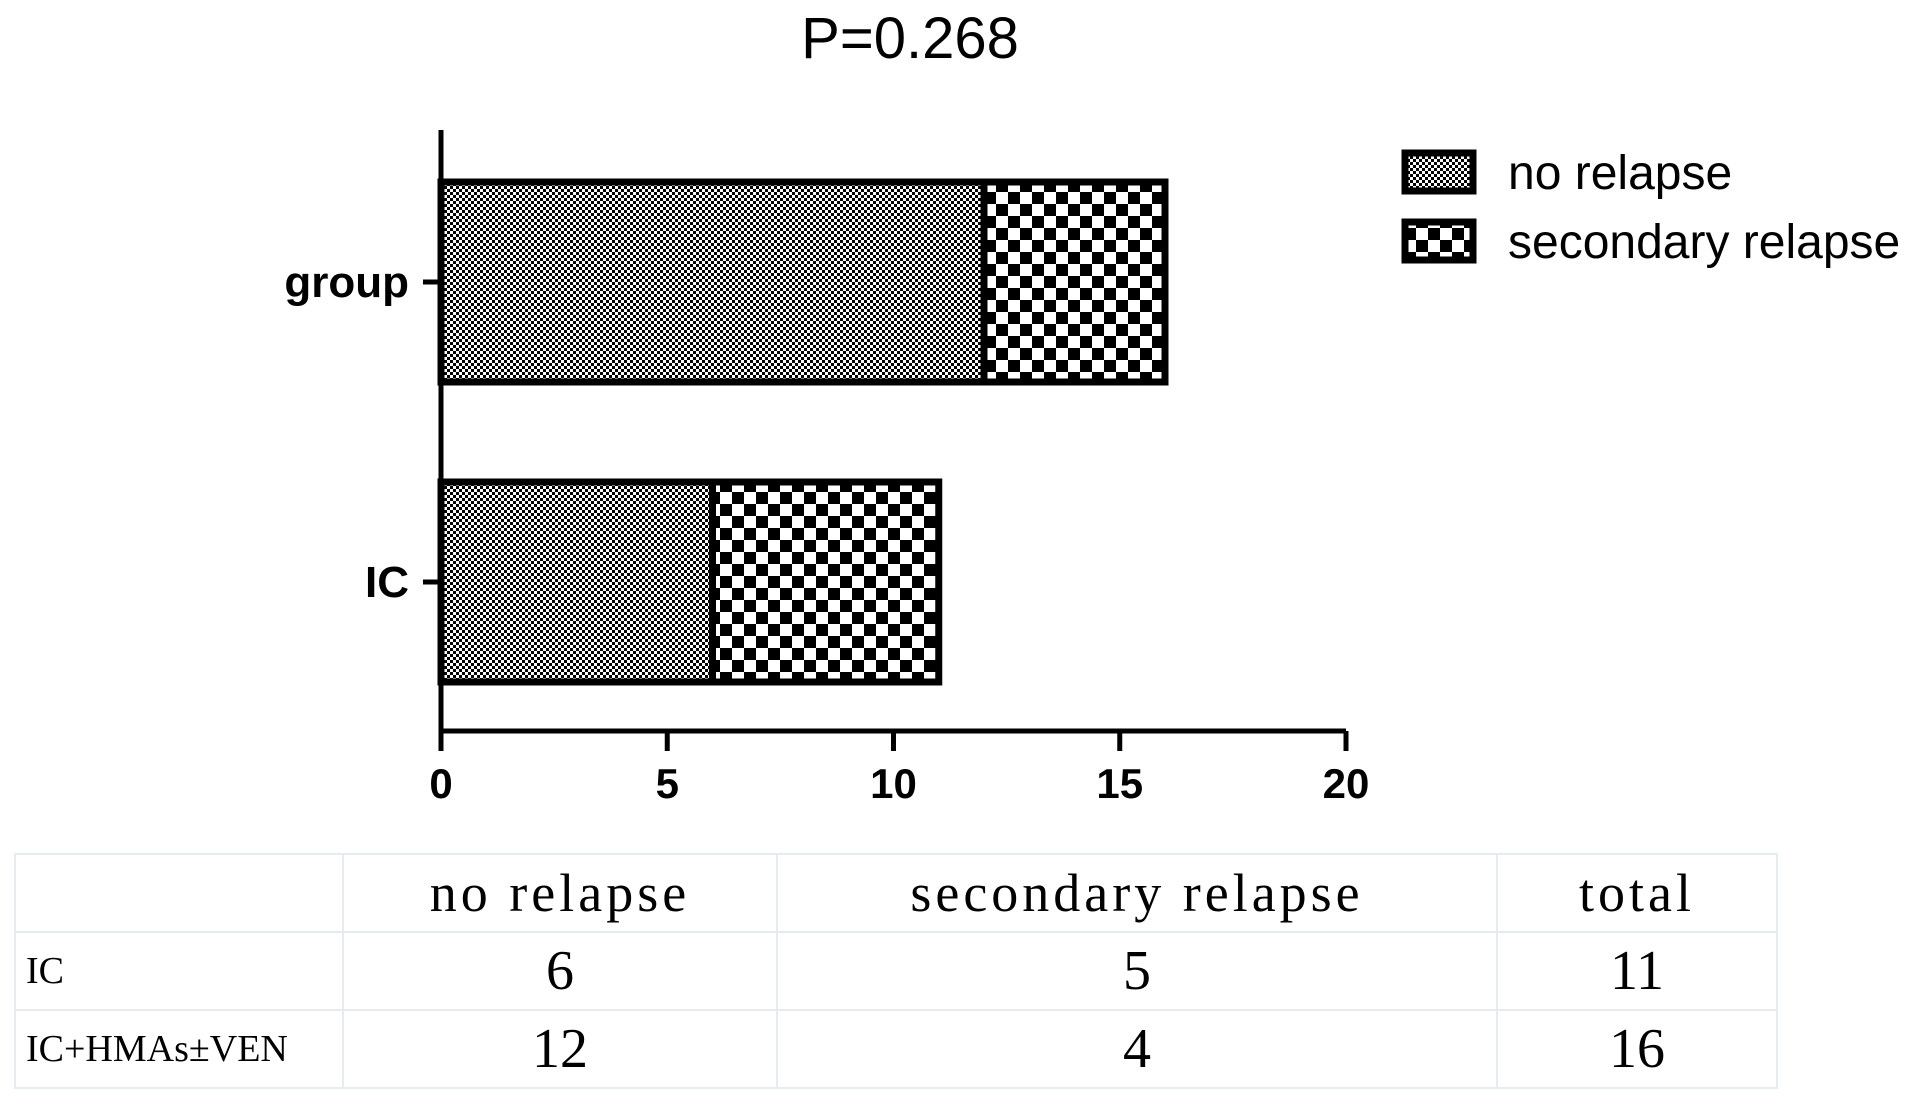  What do you see at coordinates (1637, 893) in the screenshot?
I see `table-header-cell: total` at bounding box center [1637, 893].